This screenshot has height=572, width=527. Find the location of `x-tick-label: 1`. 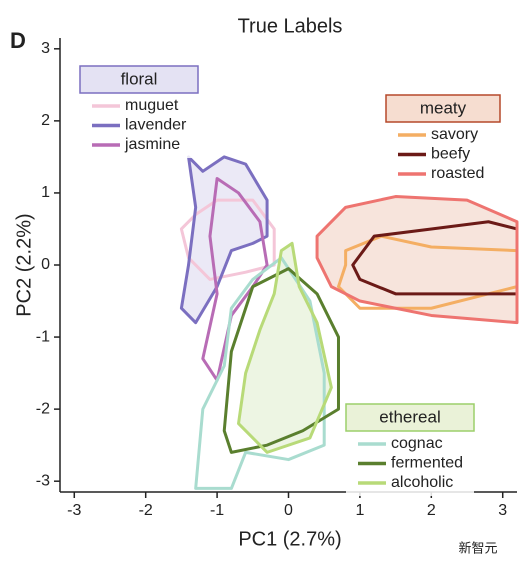

x-tick-label: 1 is located at coordinates (359, 510).